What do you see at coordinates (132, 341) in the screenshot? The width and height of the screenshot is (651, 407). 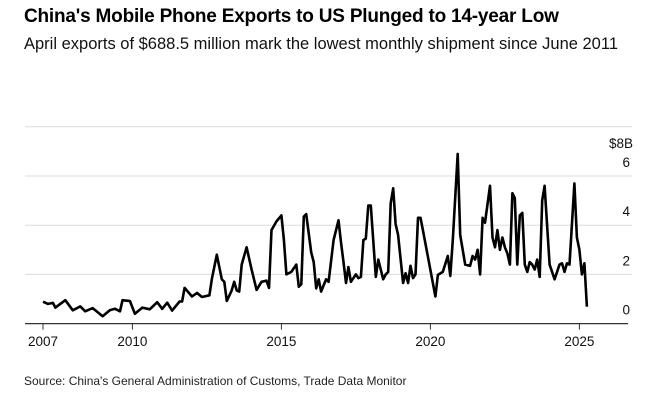 I see `x-tick-label: 2010` at bounding box center [132, 341].